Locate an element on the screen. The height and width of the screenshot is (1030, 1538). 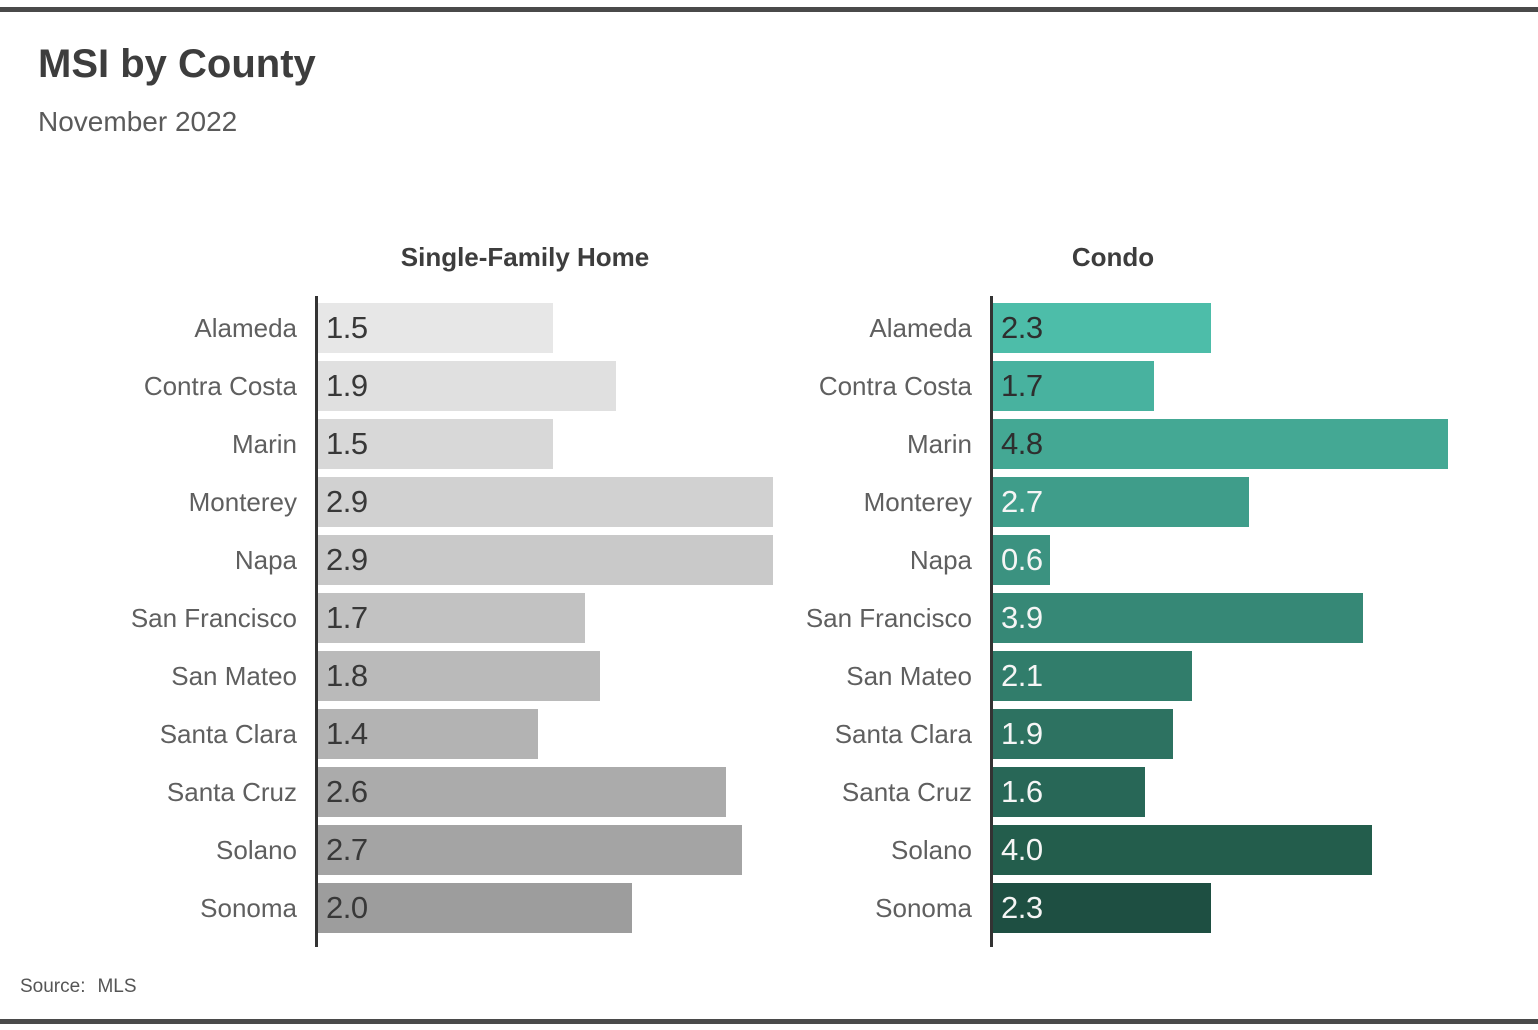
bar-row: San Francisco 1.7 is located at coordinates (405, 618).